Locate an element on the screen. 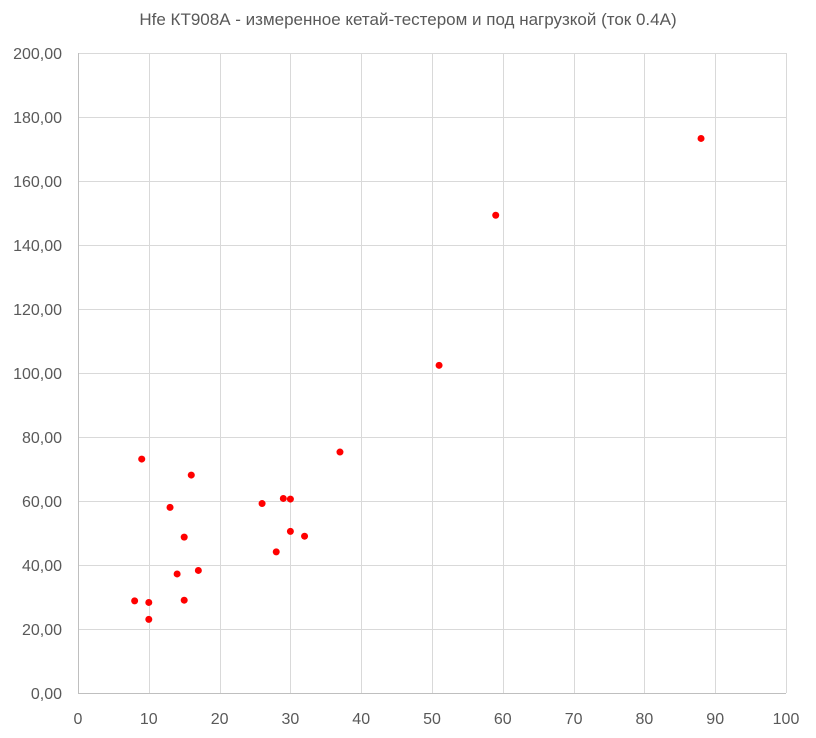  y-tick-label: 100,00 is located at coordinates (37, 374).